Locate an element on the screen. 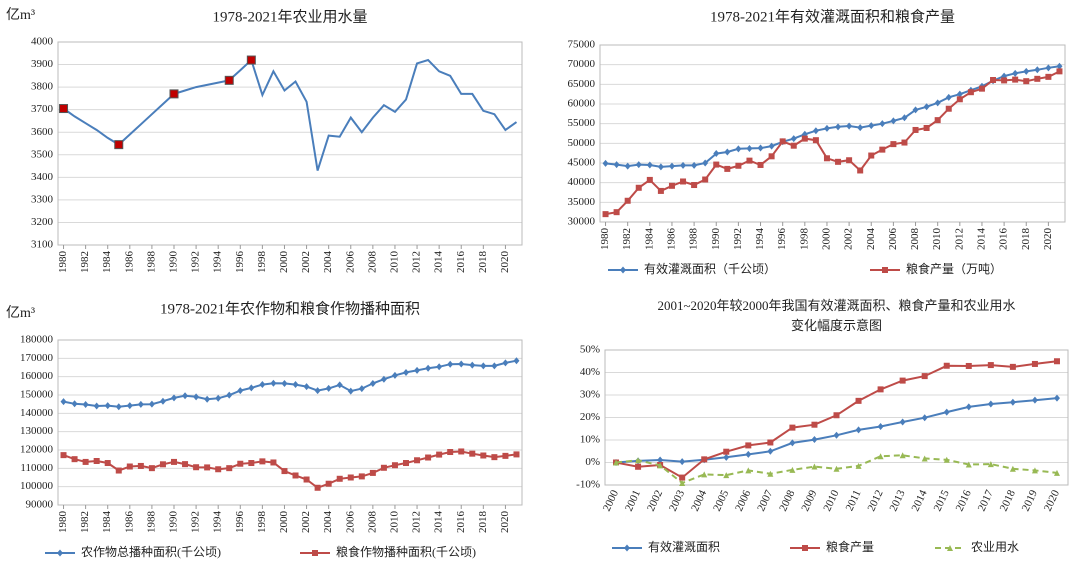 Image resolution: width=1080 pixels, height=570 pixels. y-tick-label: 3200 is located at coordinates (42, 222).